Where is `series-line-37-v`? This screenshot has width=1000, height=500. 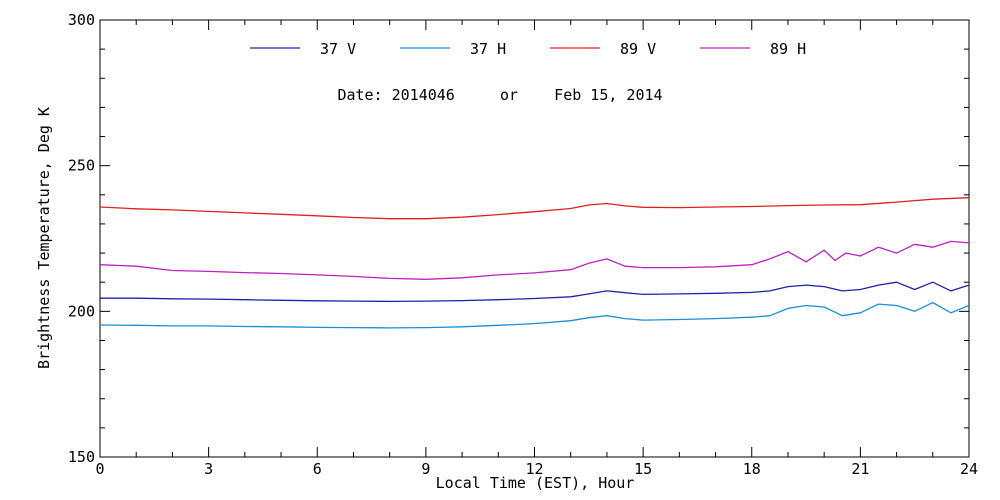 series-line-37-v is located at coordinates (535, 292).